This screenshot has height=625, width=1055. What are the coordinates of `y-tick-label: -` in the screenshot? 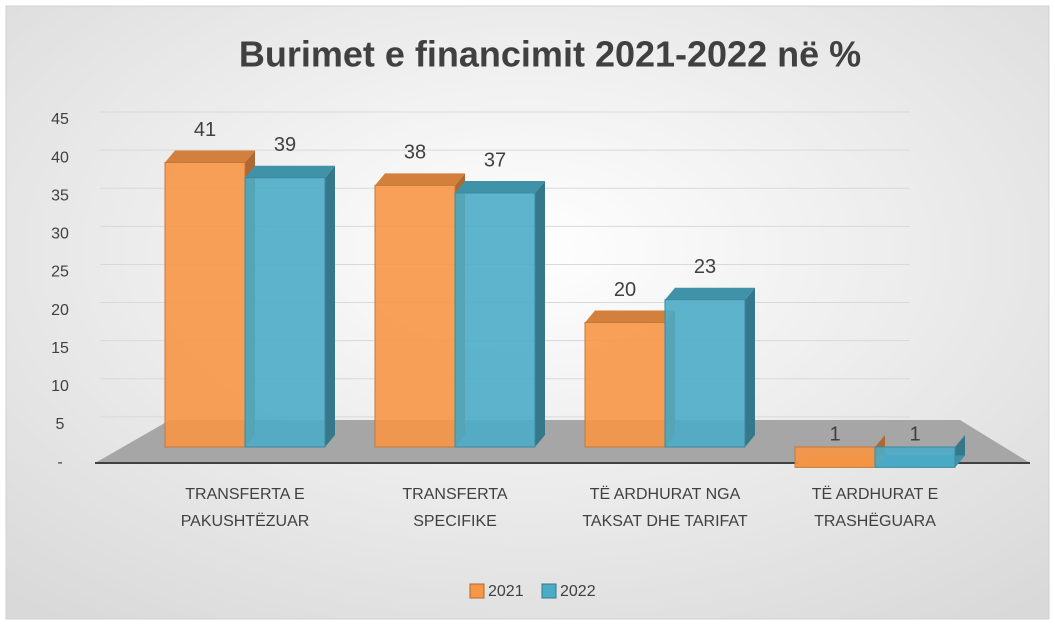 It's located at (59, 462).